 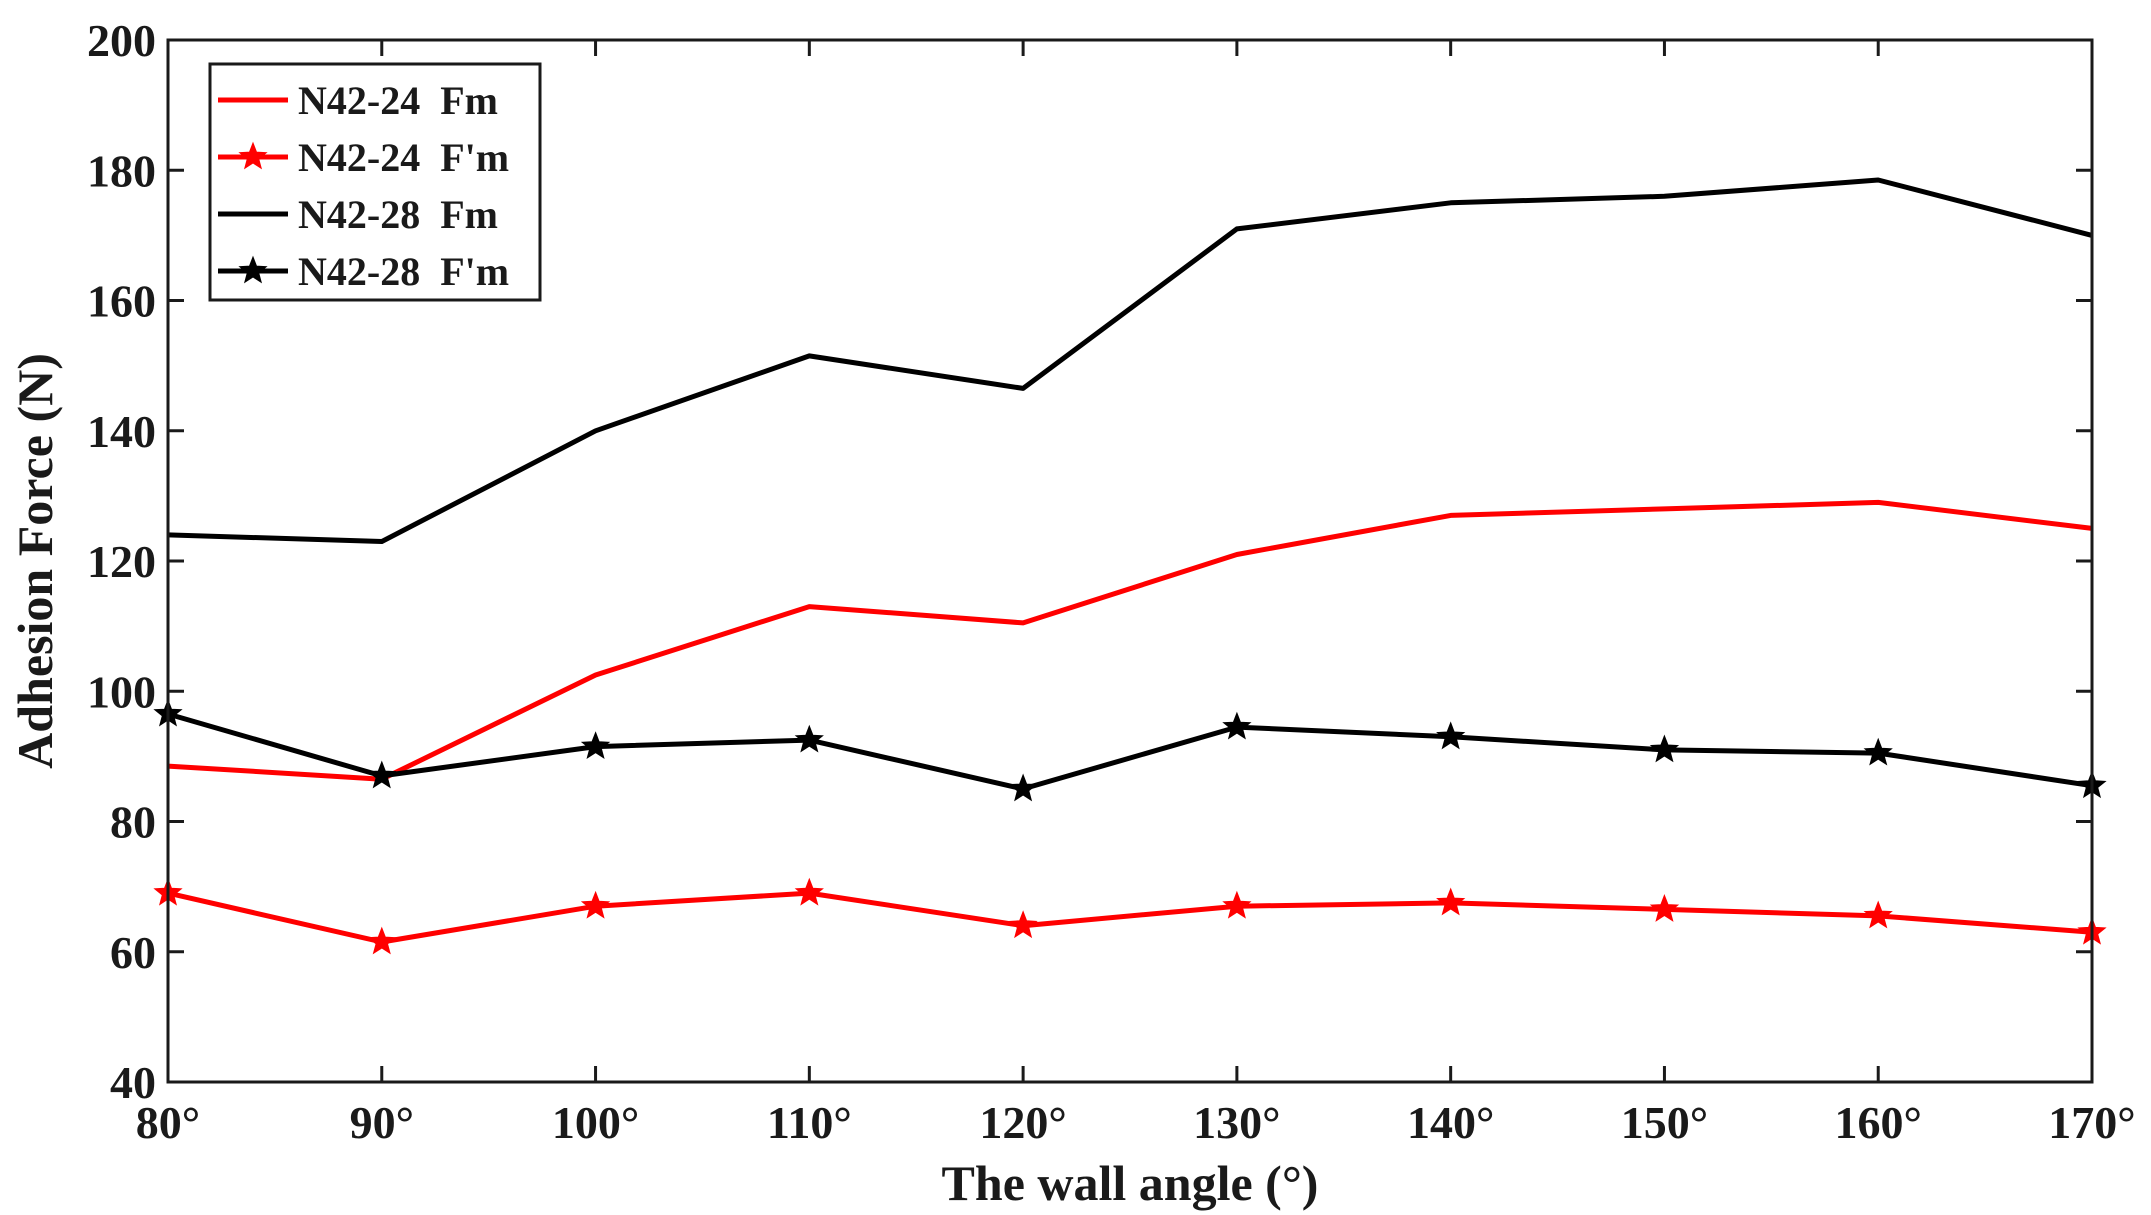 I want to click on y-tick-label: 100, so click(x=121, y=691).